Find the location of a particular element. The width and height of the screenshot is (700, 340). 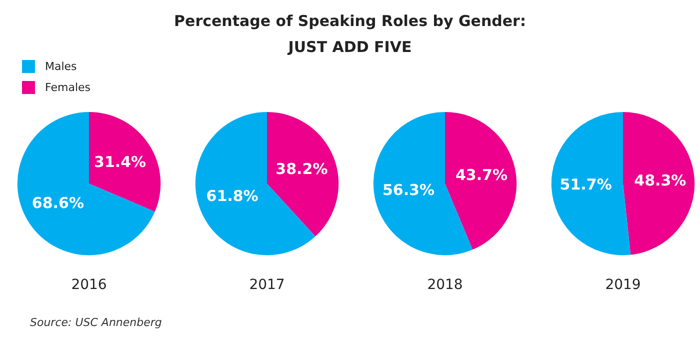

data-label: 31.4% is located at coordinates (120, 161).